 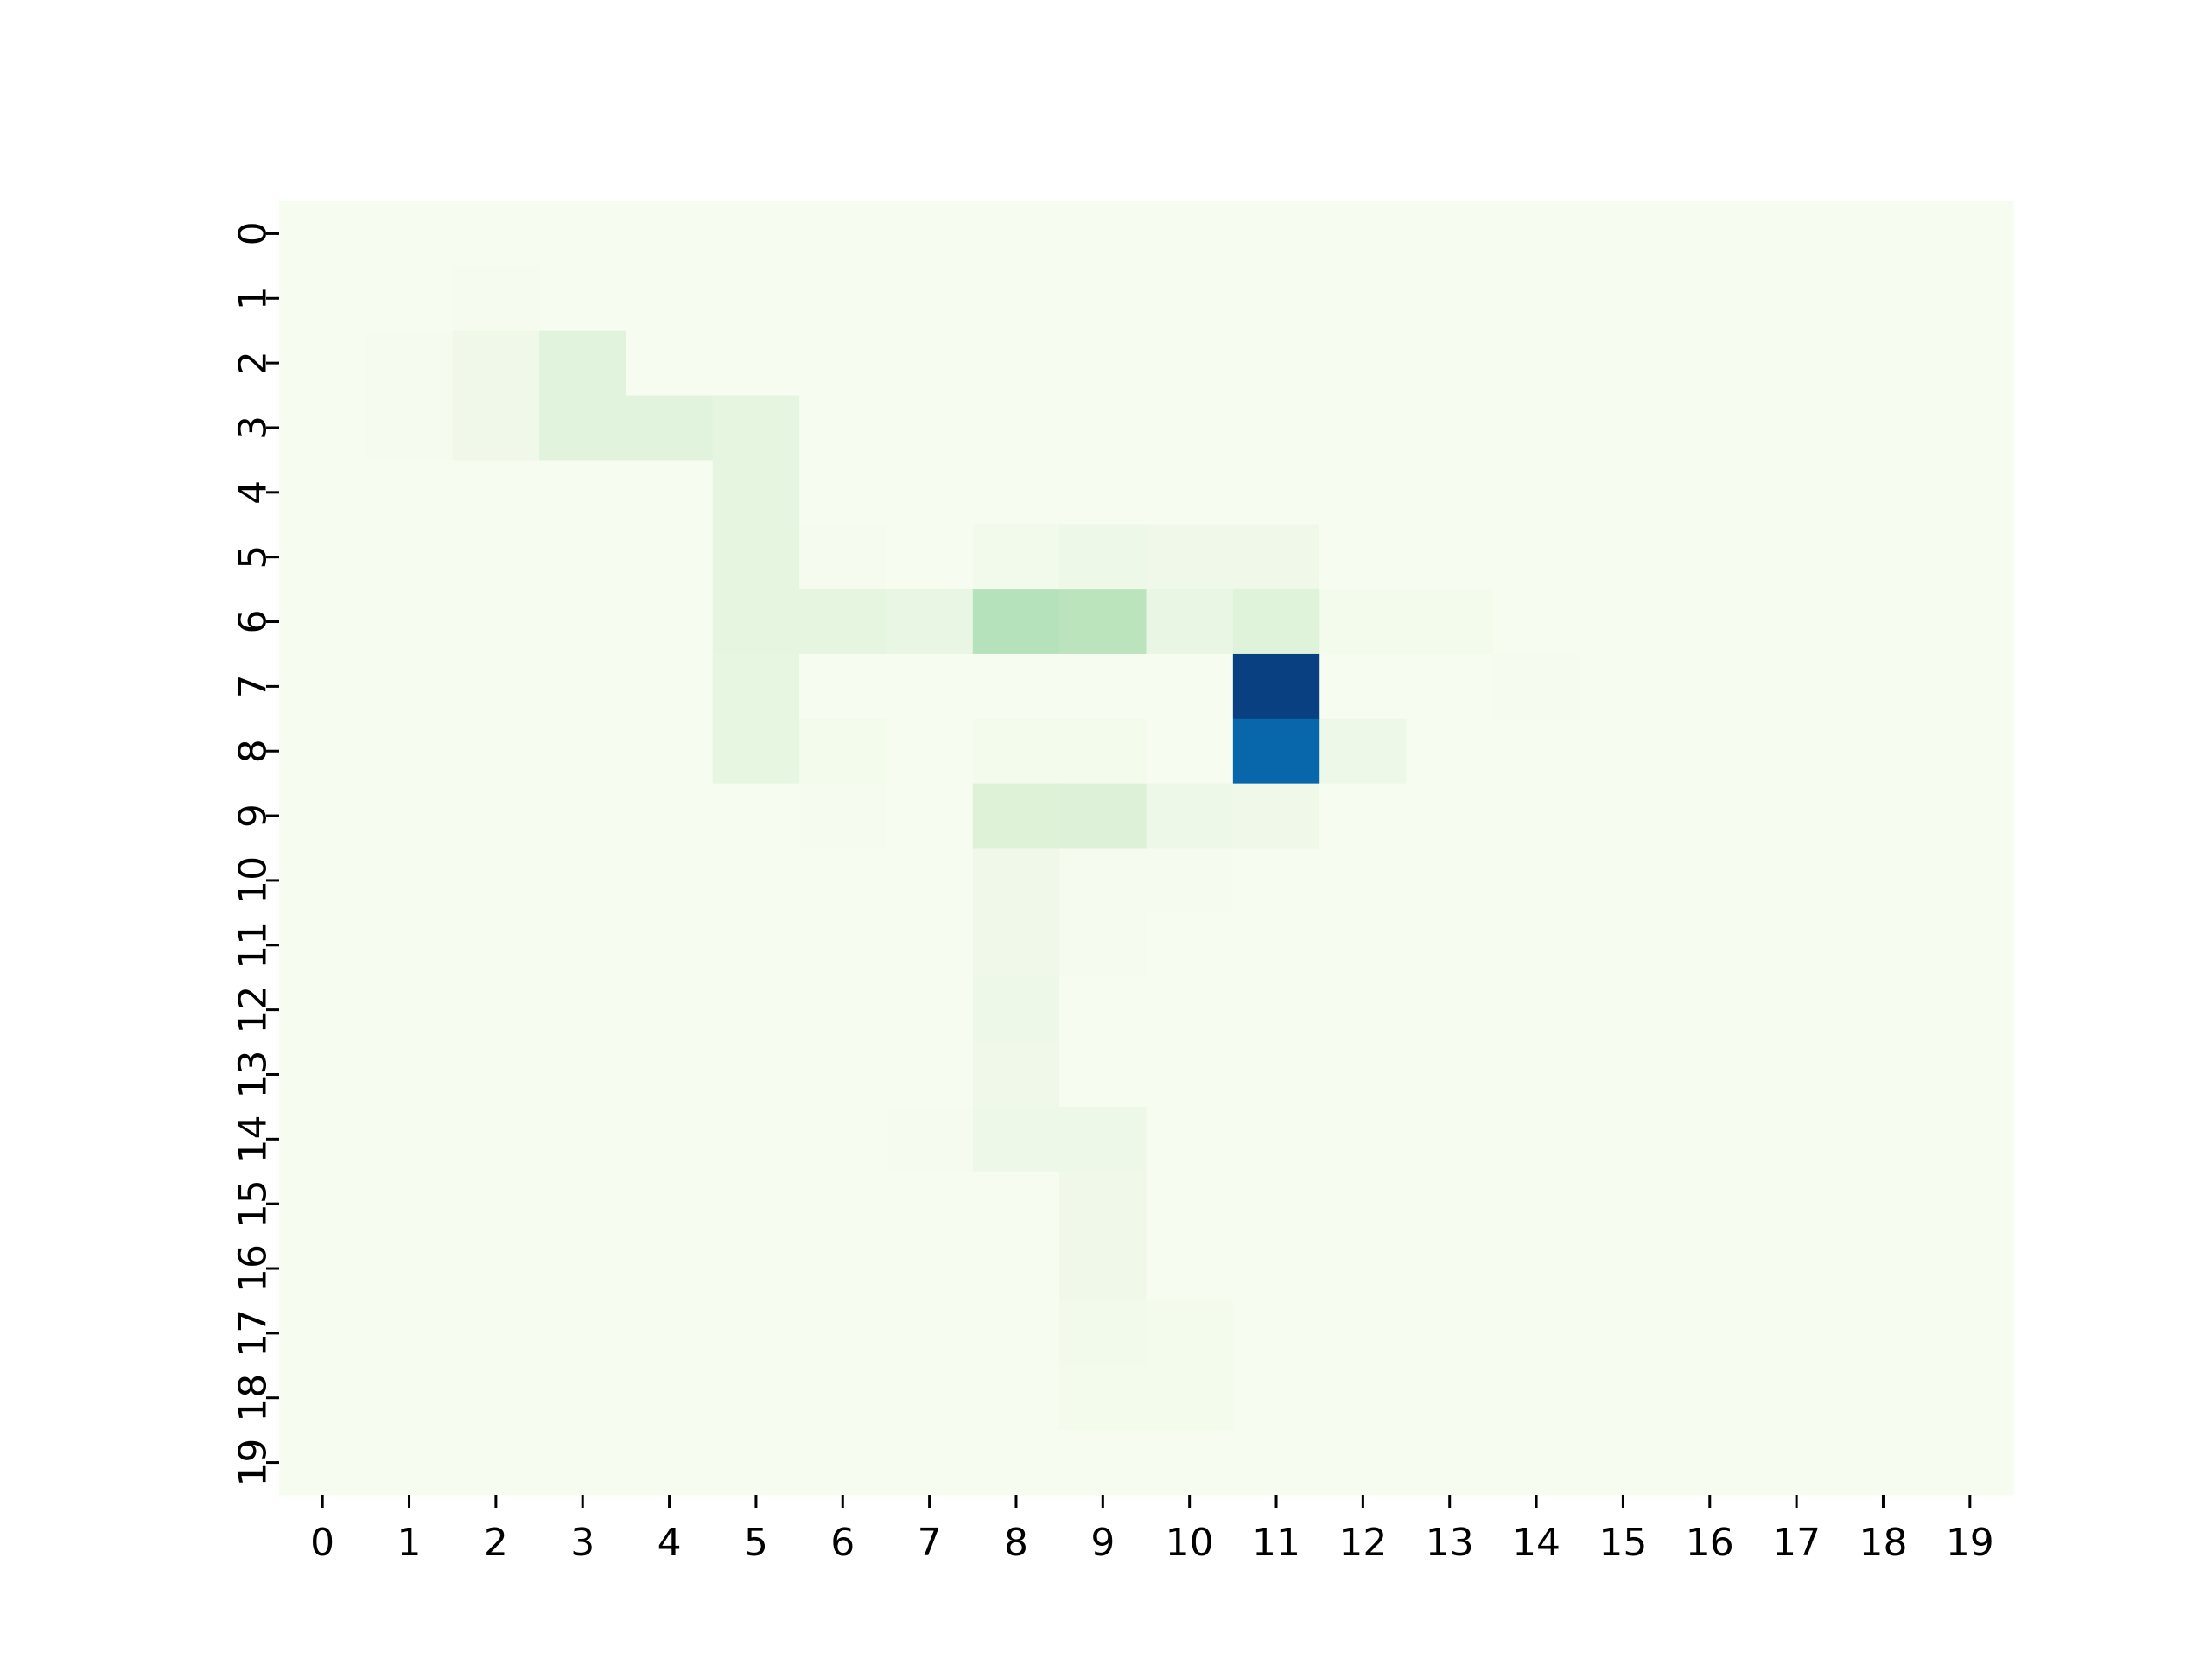 I want to click on heatmap-cell-r16-c11, so click(x=1276, y=1269).